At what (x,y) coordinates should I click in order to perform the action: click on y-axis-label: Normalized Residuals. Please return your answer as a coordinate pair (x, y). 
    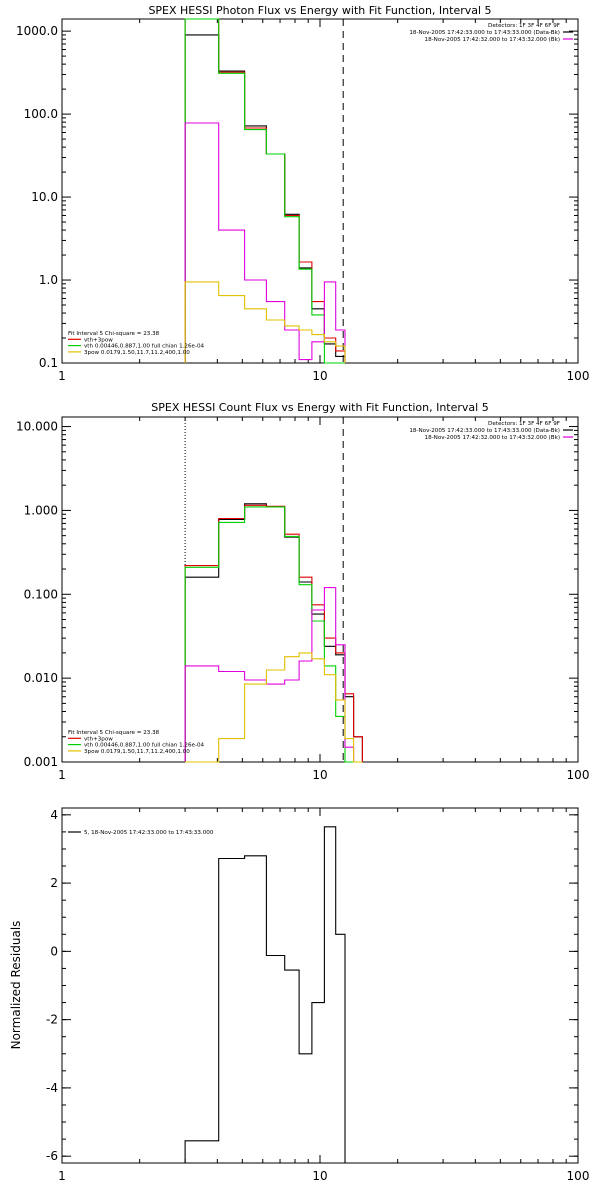
    Looking at the image, I should click on (16, 985).